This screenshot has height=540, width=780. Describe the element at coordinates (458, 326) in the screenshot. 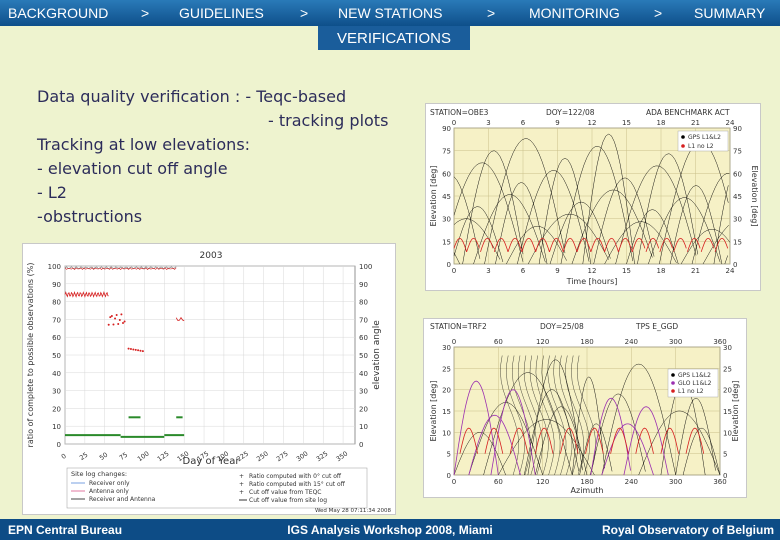

I see `plot-header: STATION=TRF2` at that location.